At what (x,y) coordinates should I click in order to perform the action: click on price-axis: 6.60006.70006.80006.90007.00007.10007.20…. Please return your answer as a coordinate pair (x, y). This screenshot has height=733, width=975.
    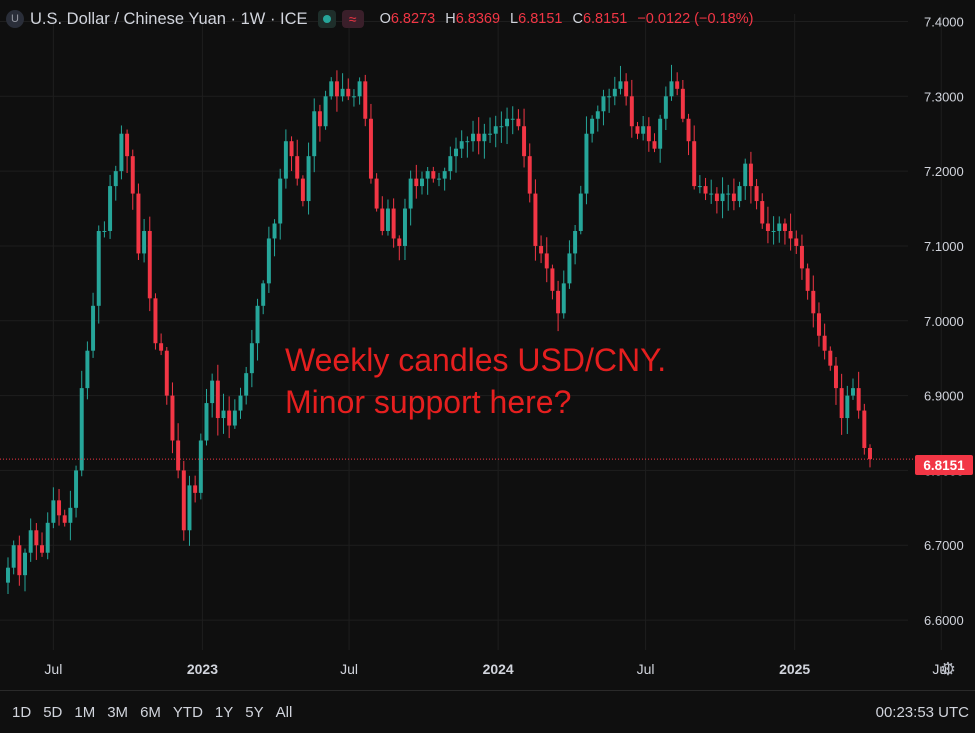
    Looking at the image, I should click on (944, 321).